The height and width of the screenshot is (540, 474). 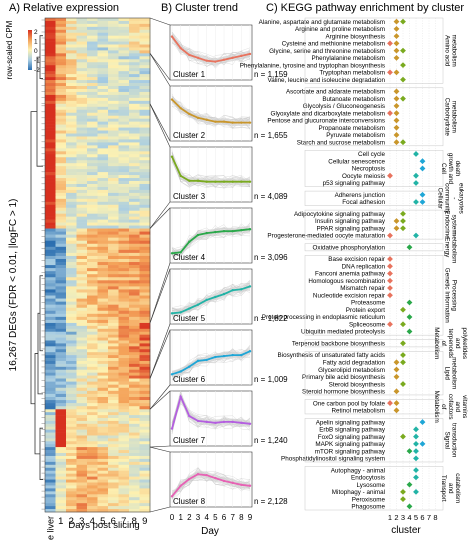 What do you see at coordinates (443, 168) in the screenshot?
I see `kegg-group-label: Cell` at bounding box center [443, 168].